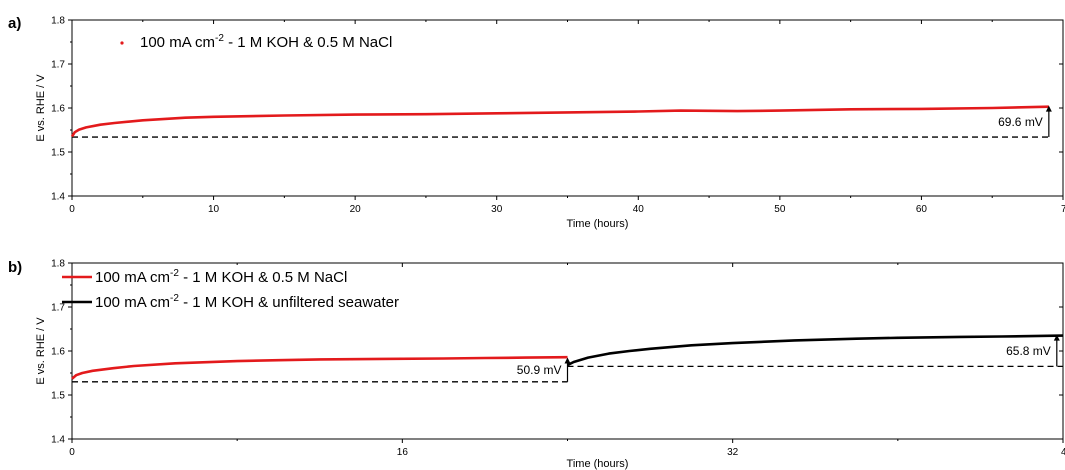 This screenshot has width=1065, height=470. What do you see at coordinates (922, 209) in the screenshot?
I see `x-tick-label: 60` at bounding box center [922, 209].